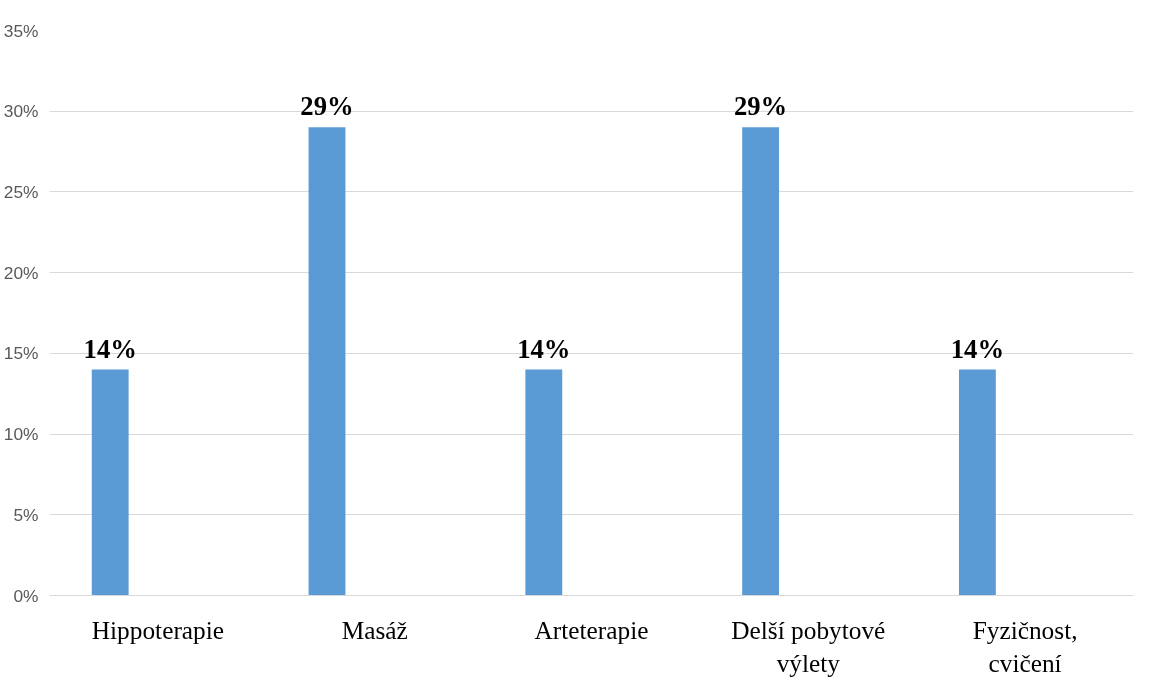  Describe the element at coordinates (1025, 646) in the screenshot. I see `x-tick-label: Fyzičnost, cvičení` at that location.